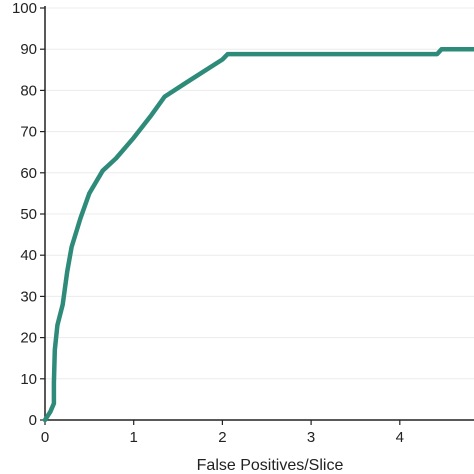  Describe the element at coordinates (28, 173) in the screenshot. I see `y-tick-label-60: 60` at that location.